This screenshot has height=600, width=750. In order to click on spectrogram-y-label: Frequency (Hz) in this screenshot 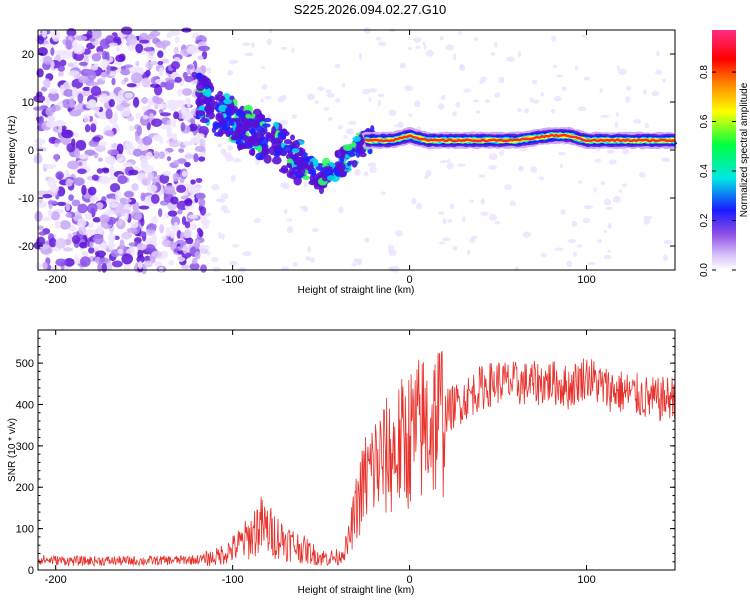, I will do `click(12, 150)`.